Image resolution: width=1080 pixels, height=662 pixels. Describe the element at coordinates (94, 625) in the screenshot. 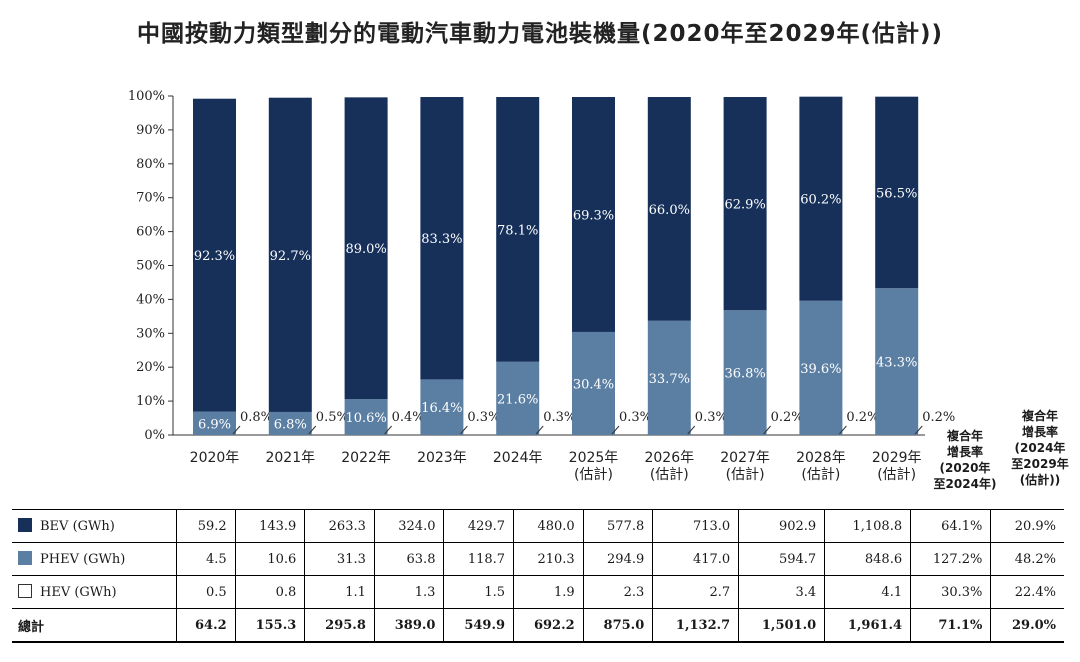

I see `row-label: 總計` at that location.